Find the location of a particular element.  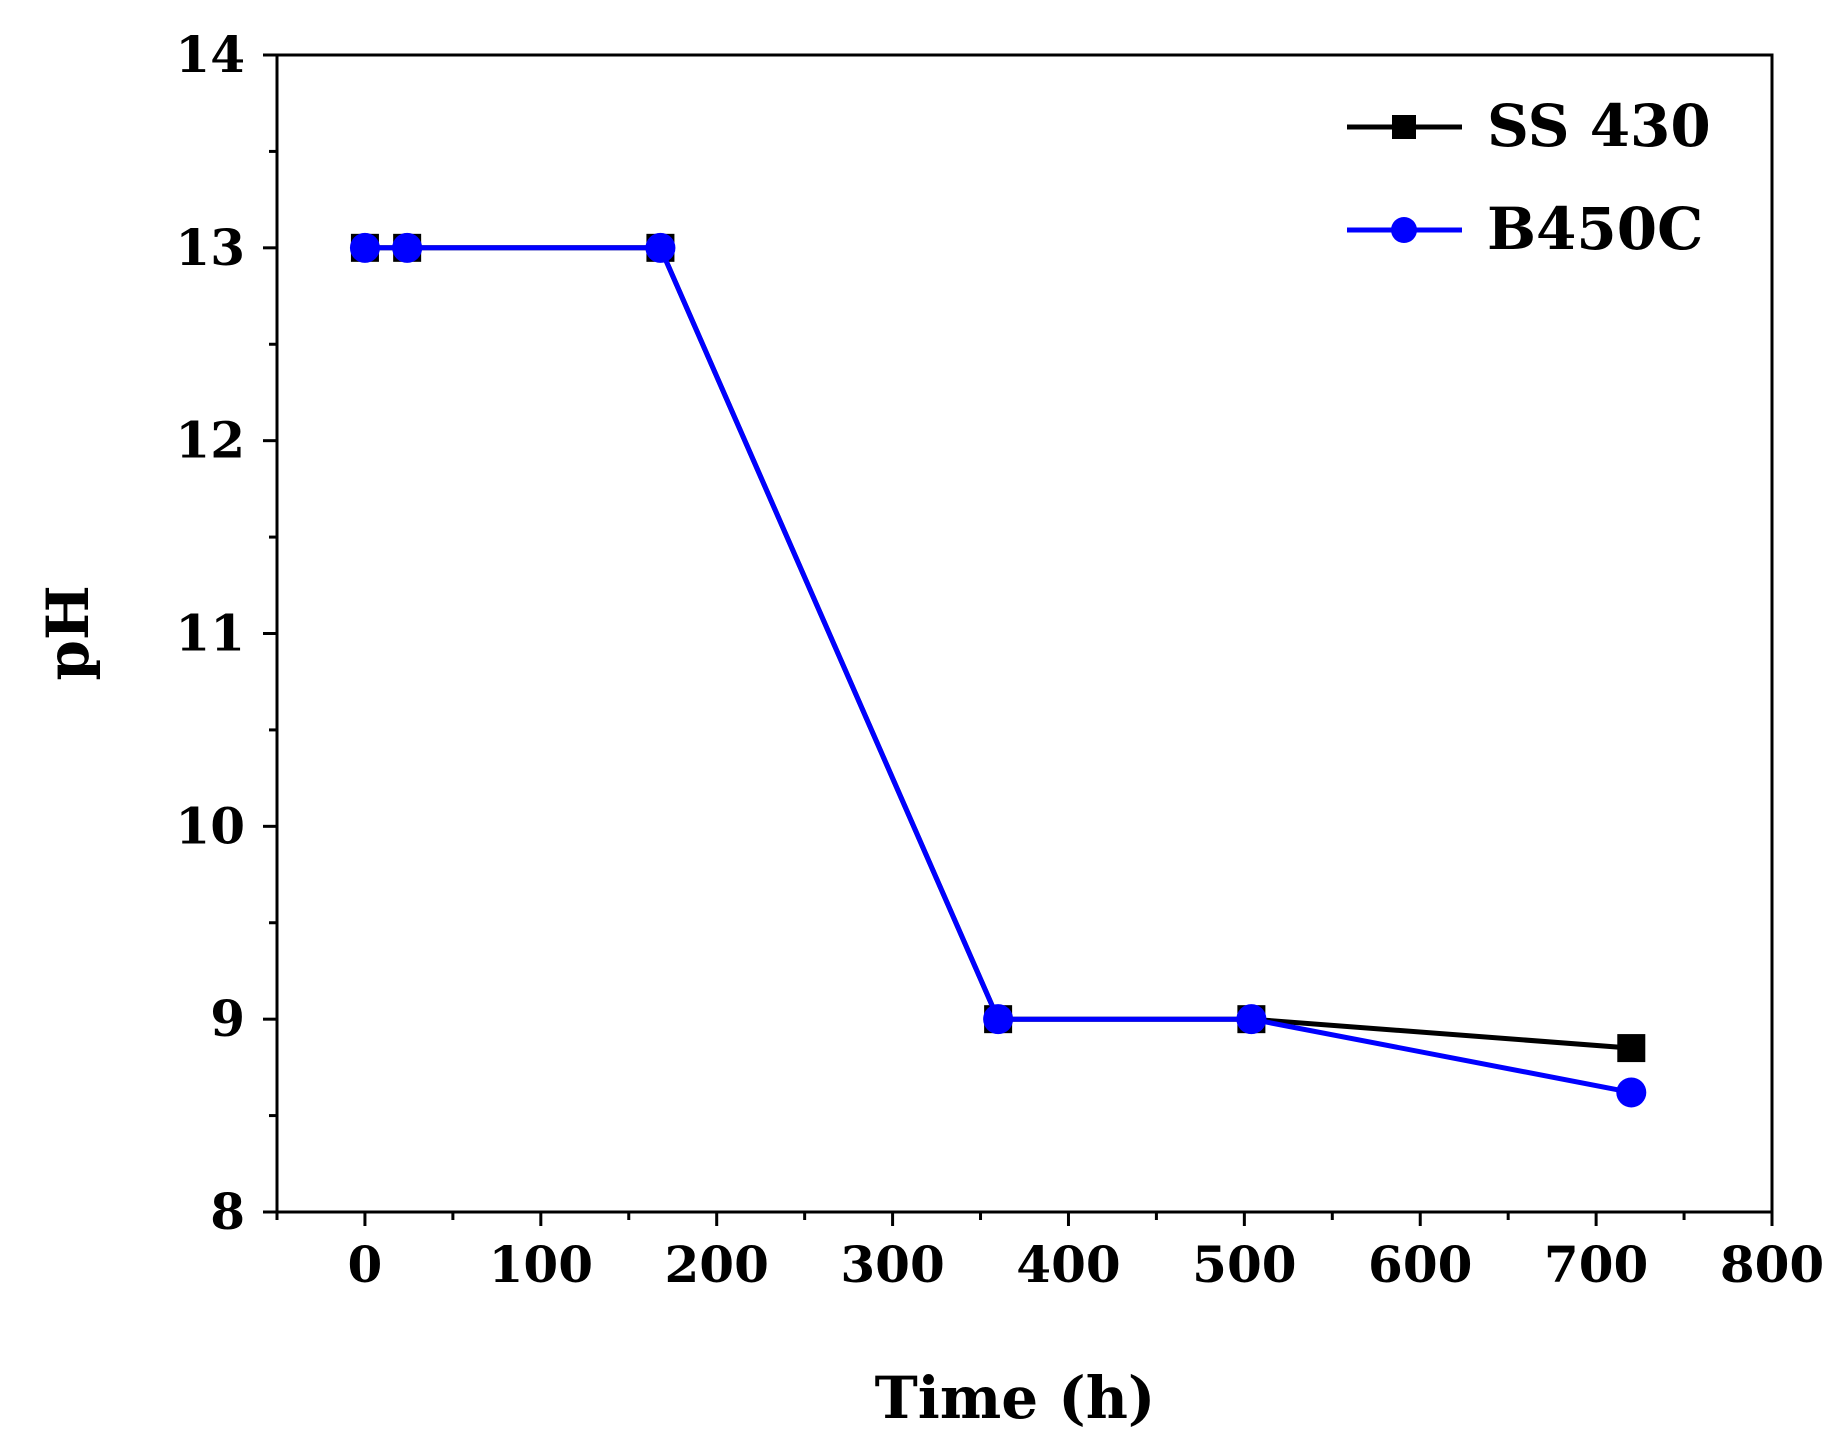

y-tick-label: 8 is located at coordinates (227, 1211).